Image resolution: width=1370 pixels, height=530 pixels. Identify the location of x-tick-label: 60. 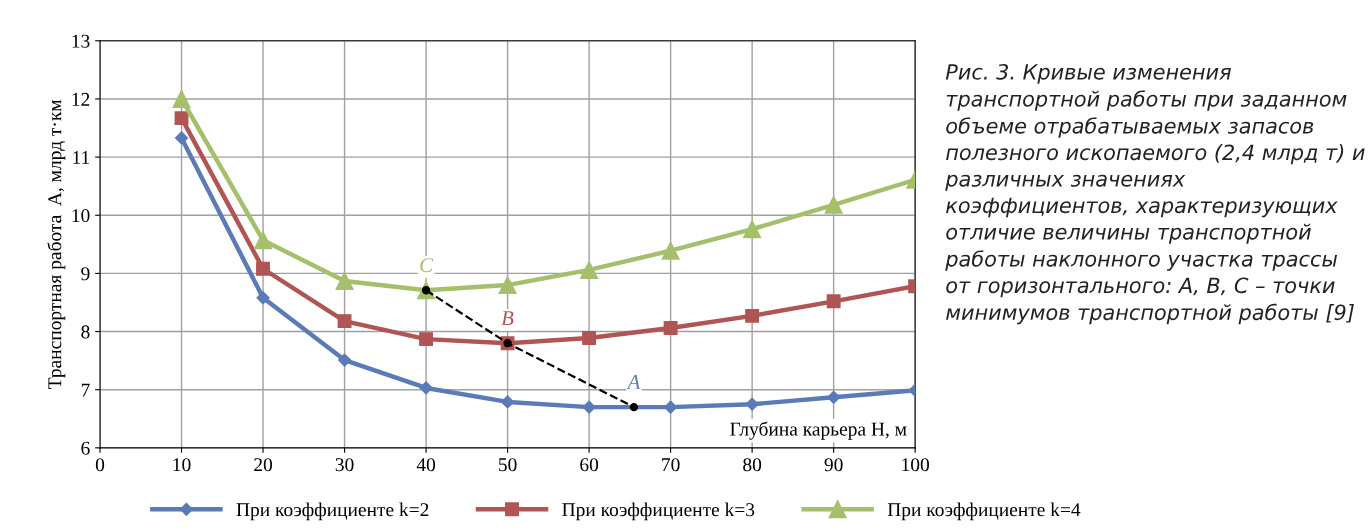
(589, 465).